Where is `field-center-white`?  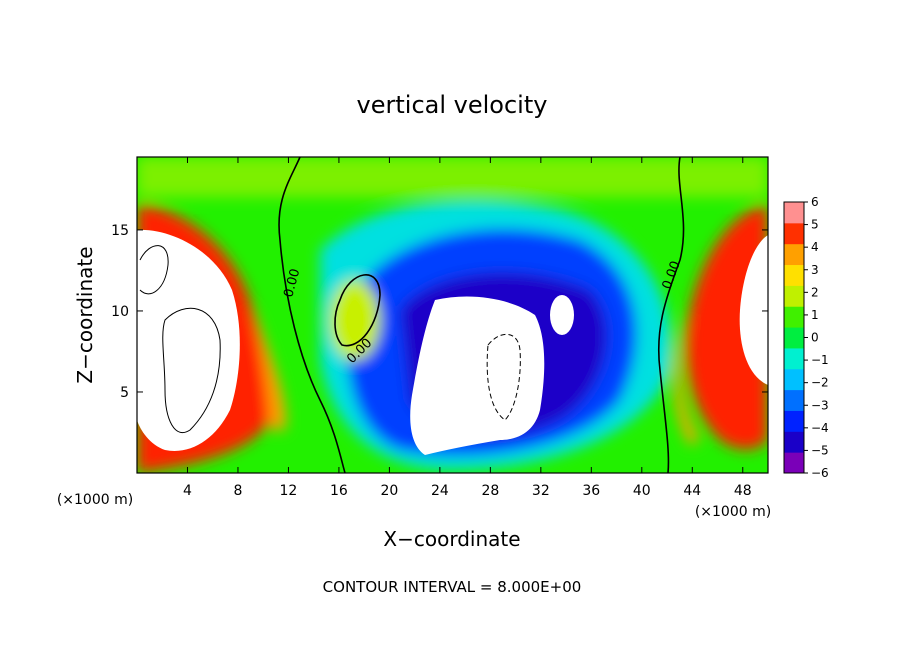 field-center-white is located at coordinates (477, 375).